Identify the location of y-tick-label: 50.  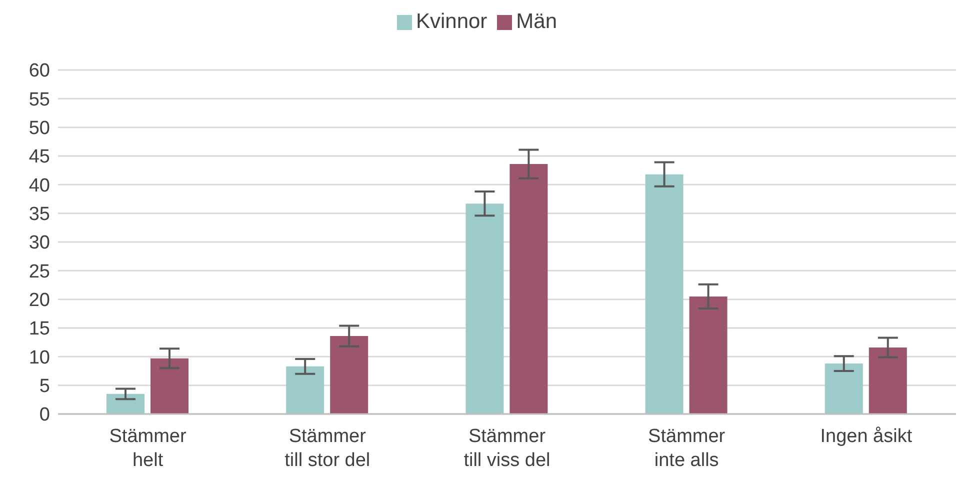
(39, 129).